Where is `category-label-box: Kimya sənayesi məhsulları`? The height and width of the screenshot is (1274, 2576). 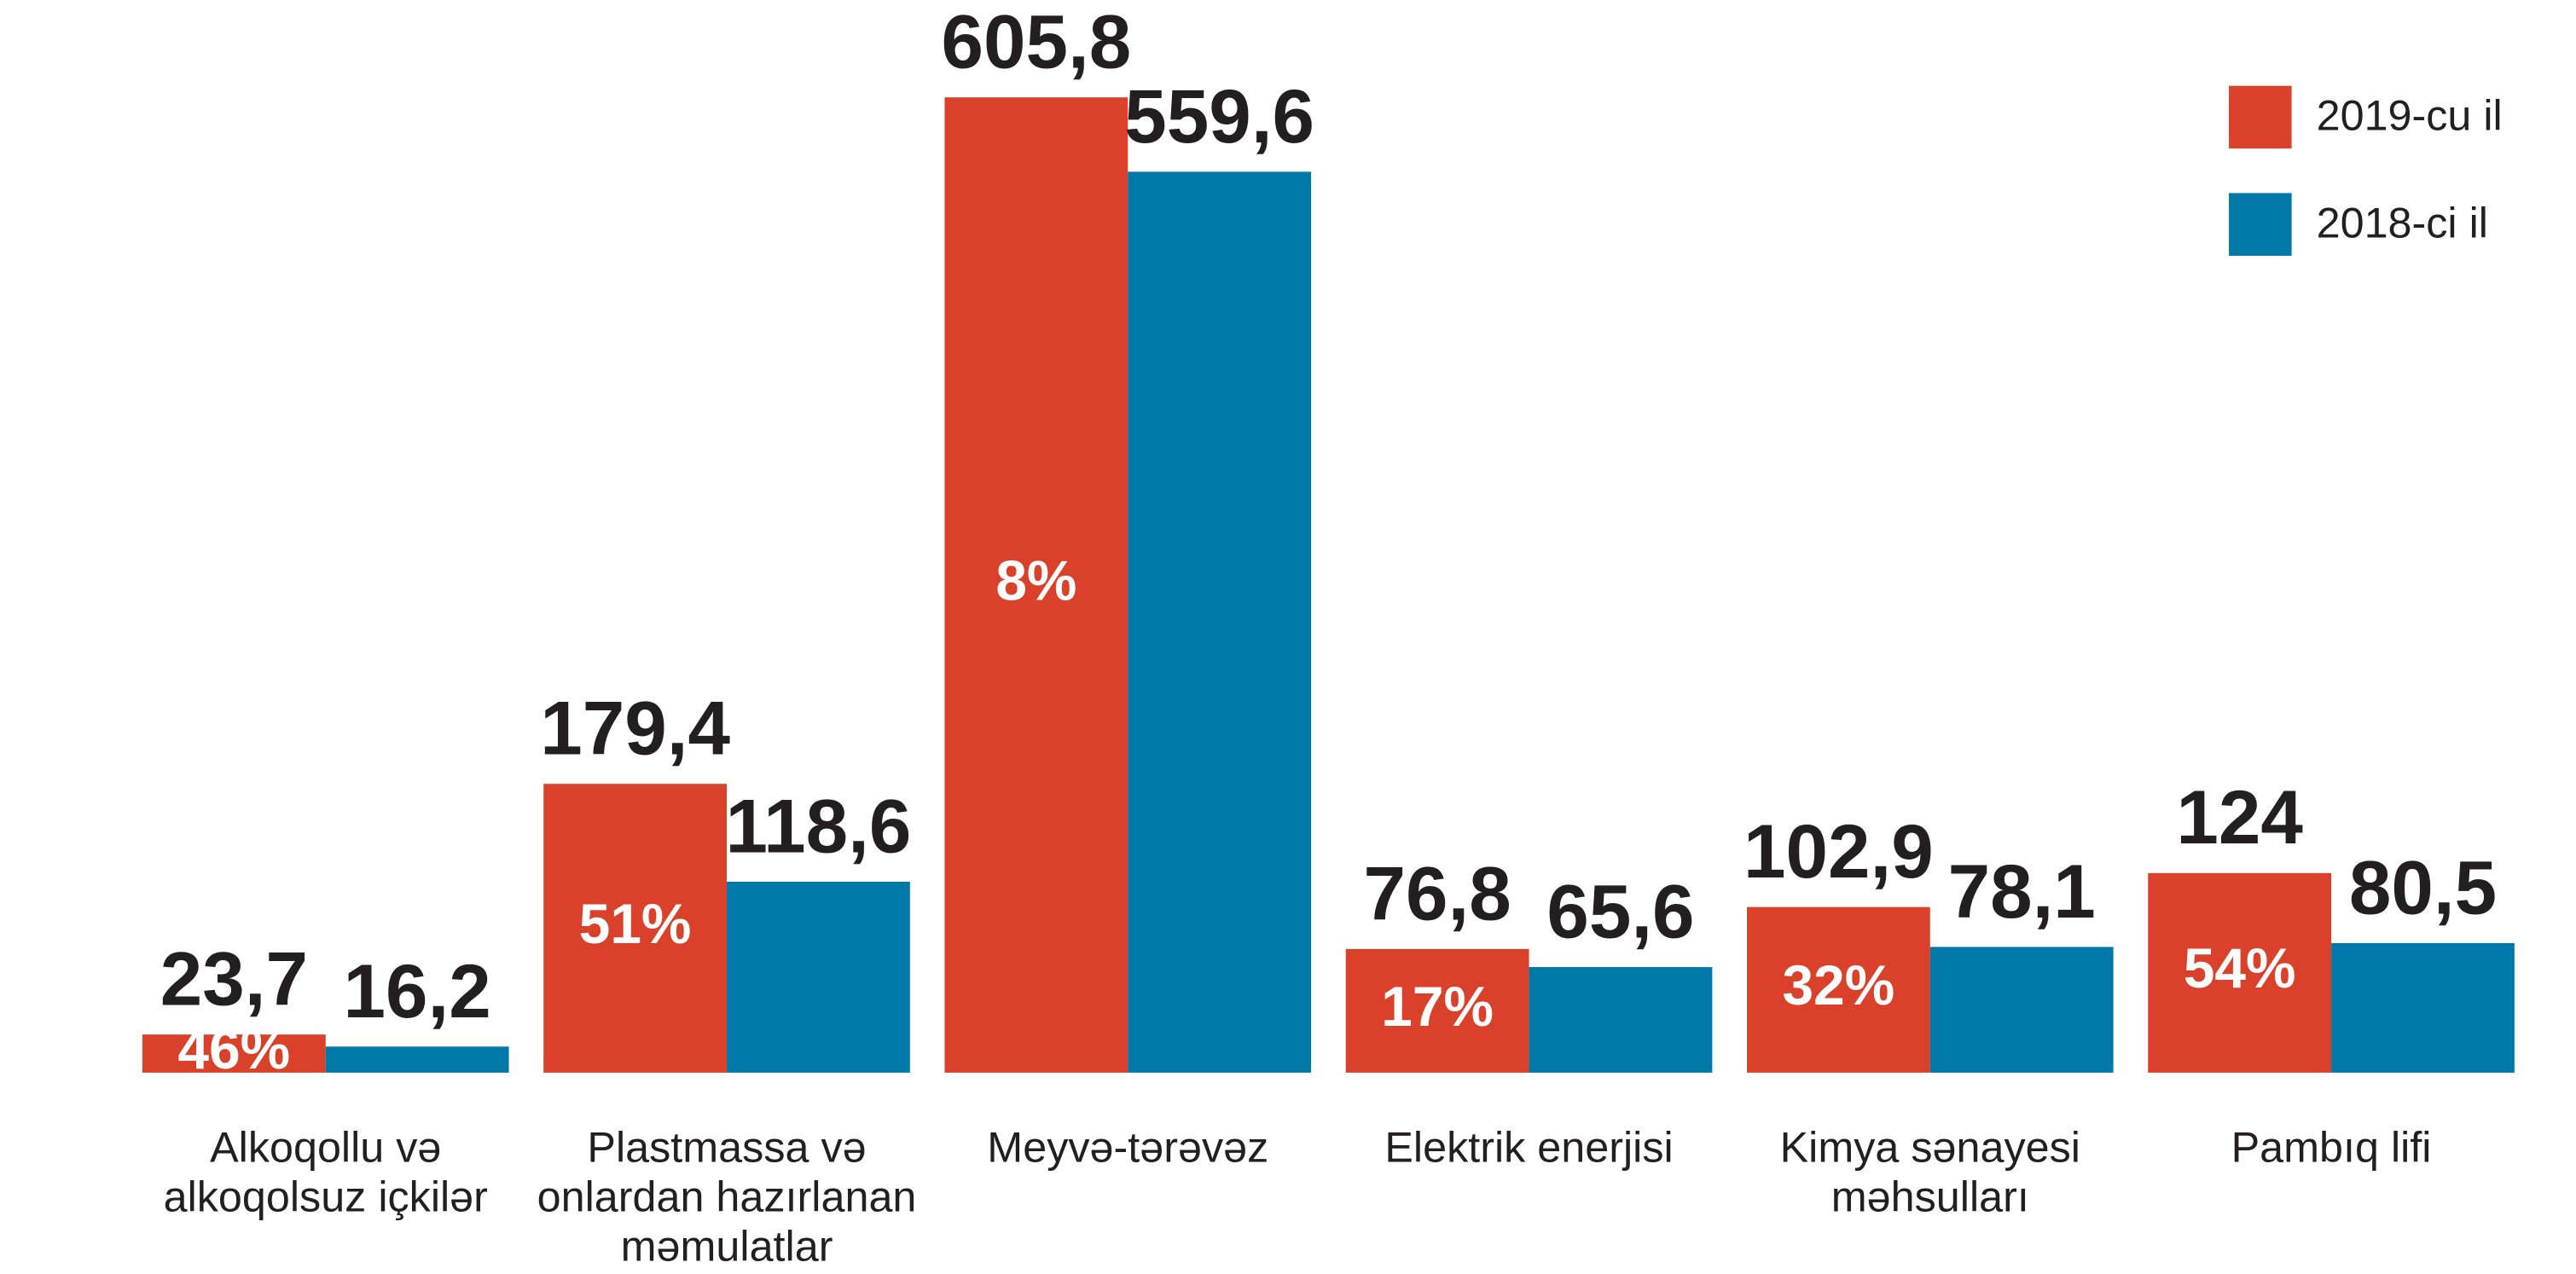 category-label-box: Kimya sənayesi məhsulları is located at coordinates (1929, 1171).